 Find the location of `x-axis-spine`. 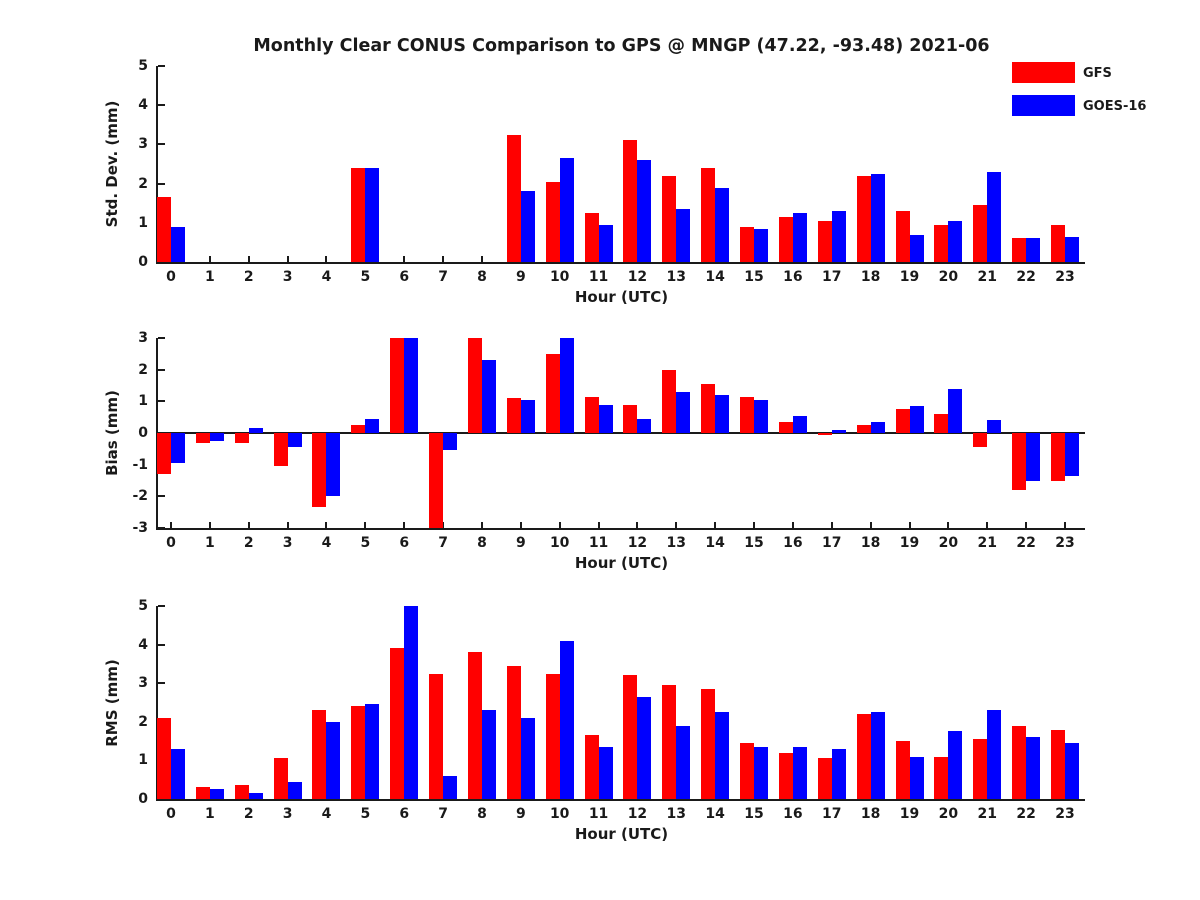

x-axis-spine is located at coordinates (620, 263).